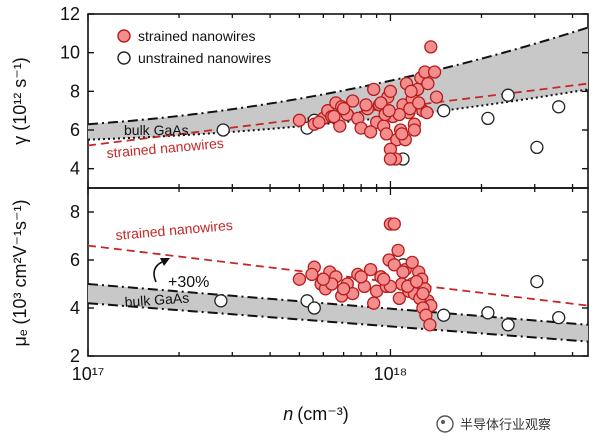 Image resolution: width=600 pixels, height=440 pixels. Describe the element at coordinates (174, 230) in the screenshot. I see `bottom-strained-fit-label: strained nanowires` at that location.